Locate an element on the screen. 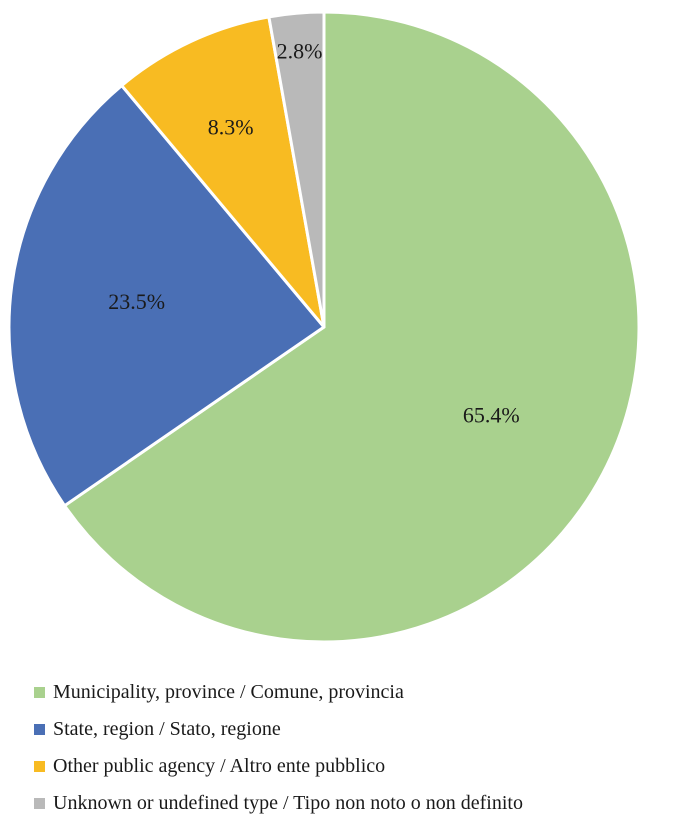  legend-item: State, region / Stato, regione is located at coordinates (278, 729).